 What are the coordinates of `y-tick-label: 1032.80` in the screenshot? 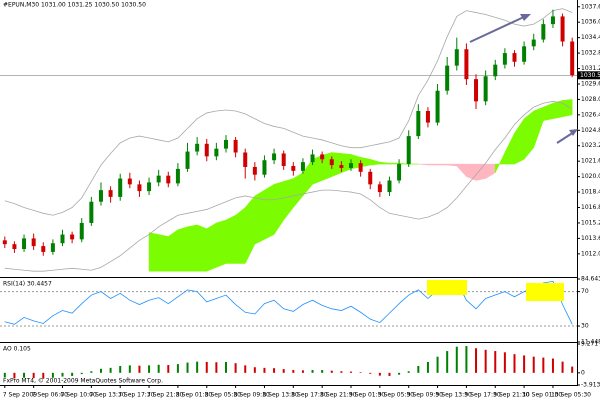 It's located at (590, 53).